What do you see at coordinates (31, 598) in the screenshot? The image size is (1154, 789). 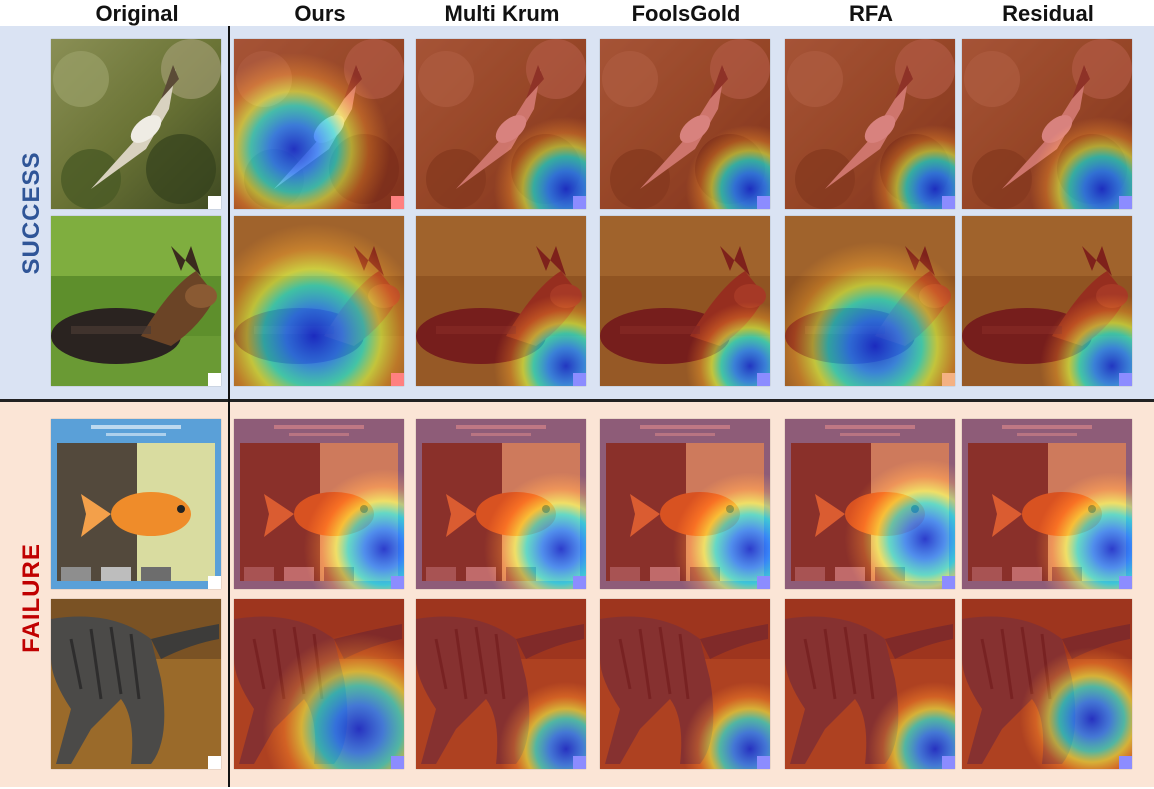 I see `failure-label: FAILURE` at bounding box center [31, 598].